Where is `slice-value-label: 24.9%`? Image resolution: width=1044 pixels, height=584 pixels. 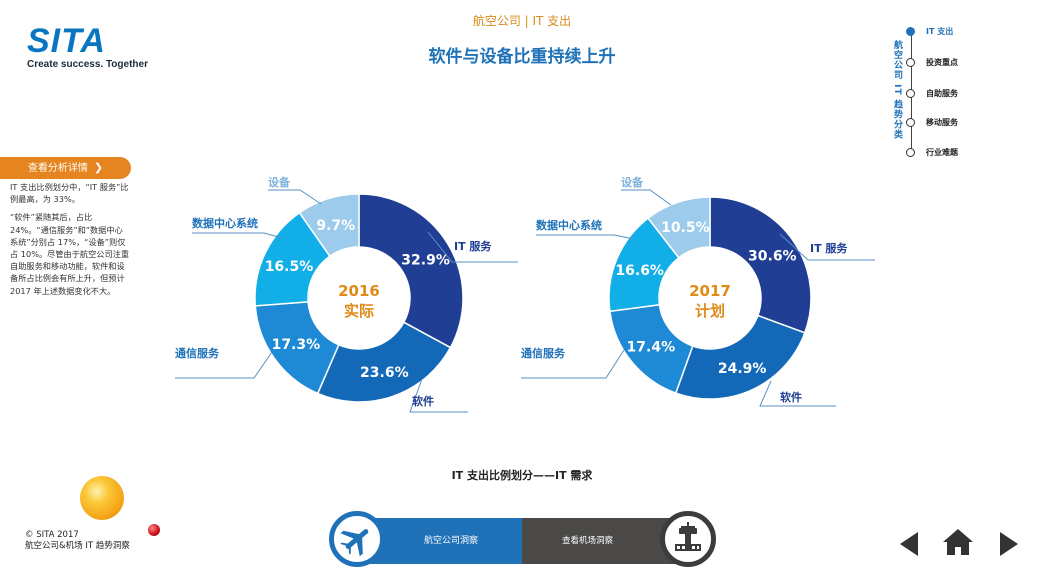 slice-value-label: 24.9% is located at coordinates (742, 369).